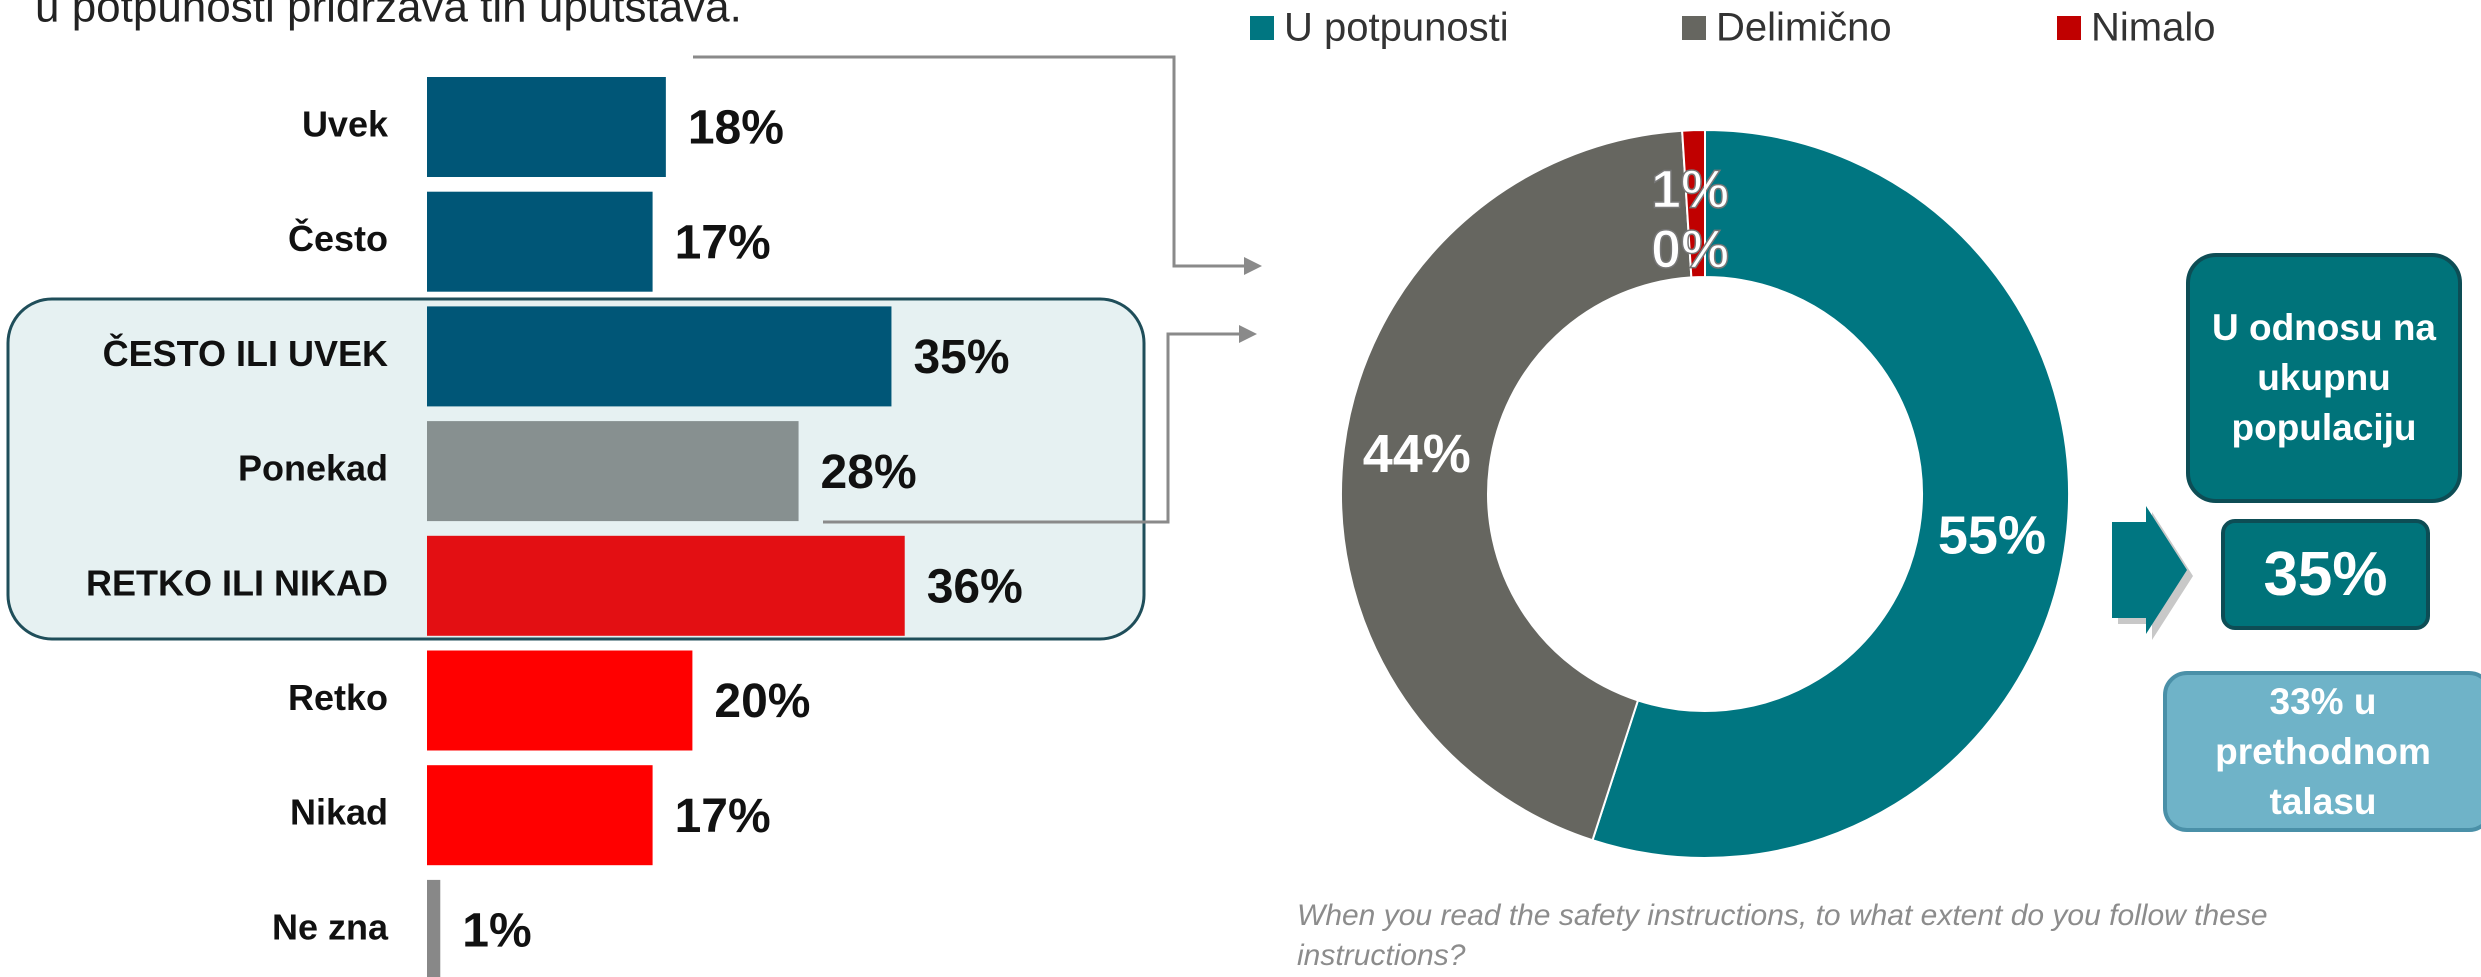 The height and width of the screenshot is (977, 2481). I want to click on category-label: ČESTO ILI UVEK, so click(245, 353).